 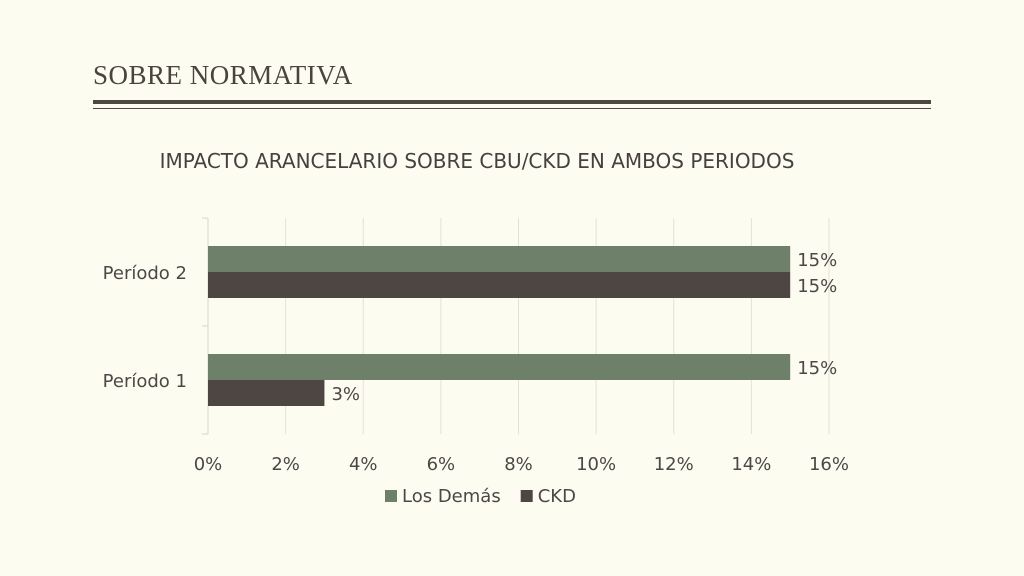 What do you see at coordinates (145, 273) in the screenshot?
I see `category-label: Período 2` at bounding box center [145, 273].